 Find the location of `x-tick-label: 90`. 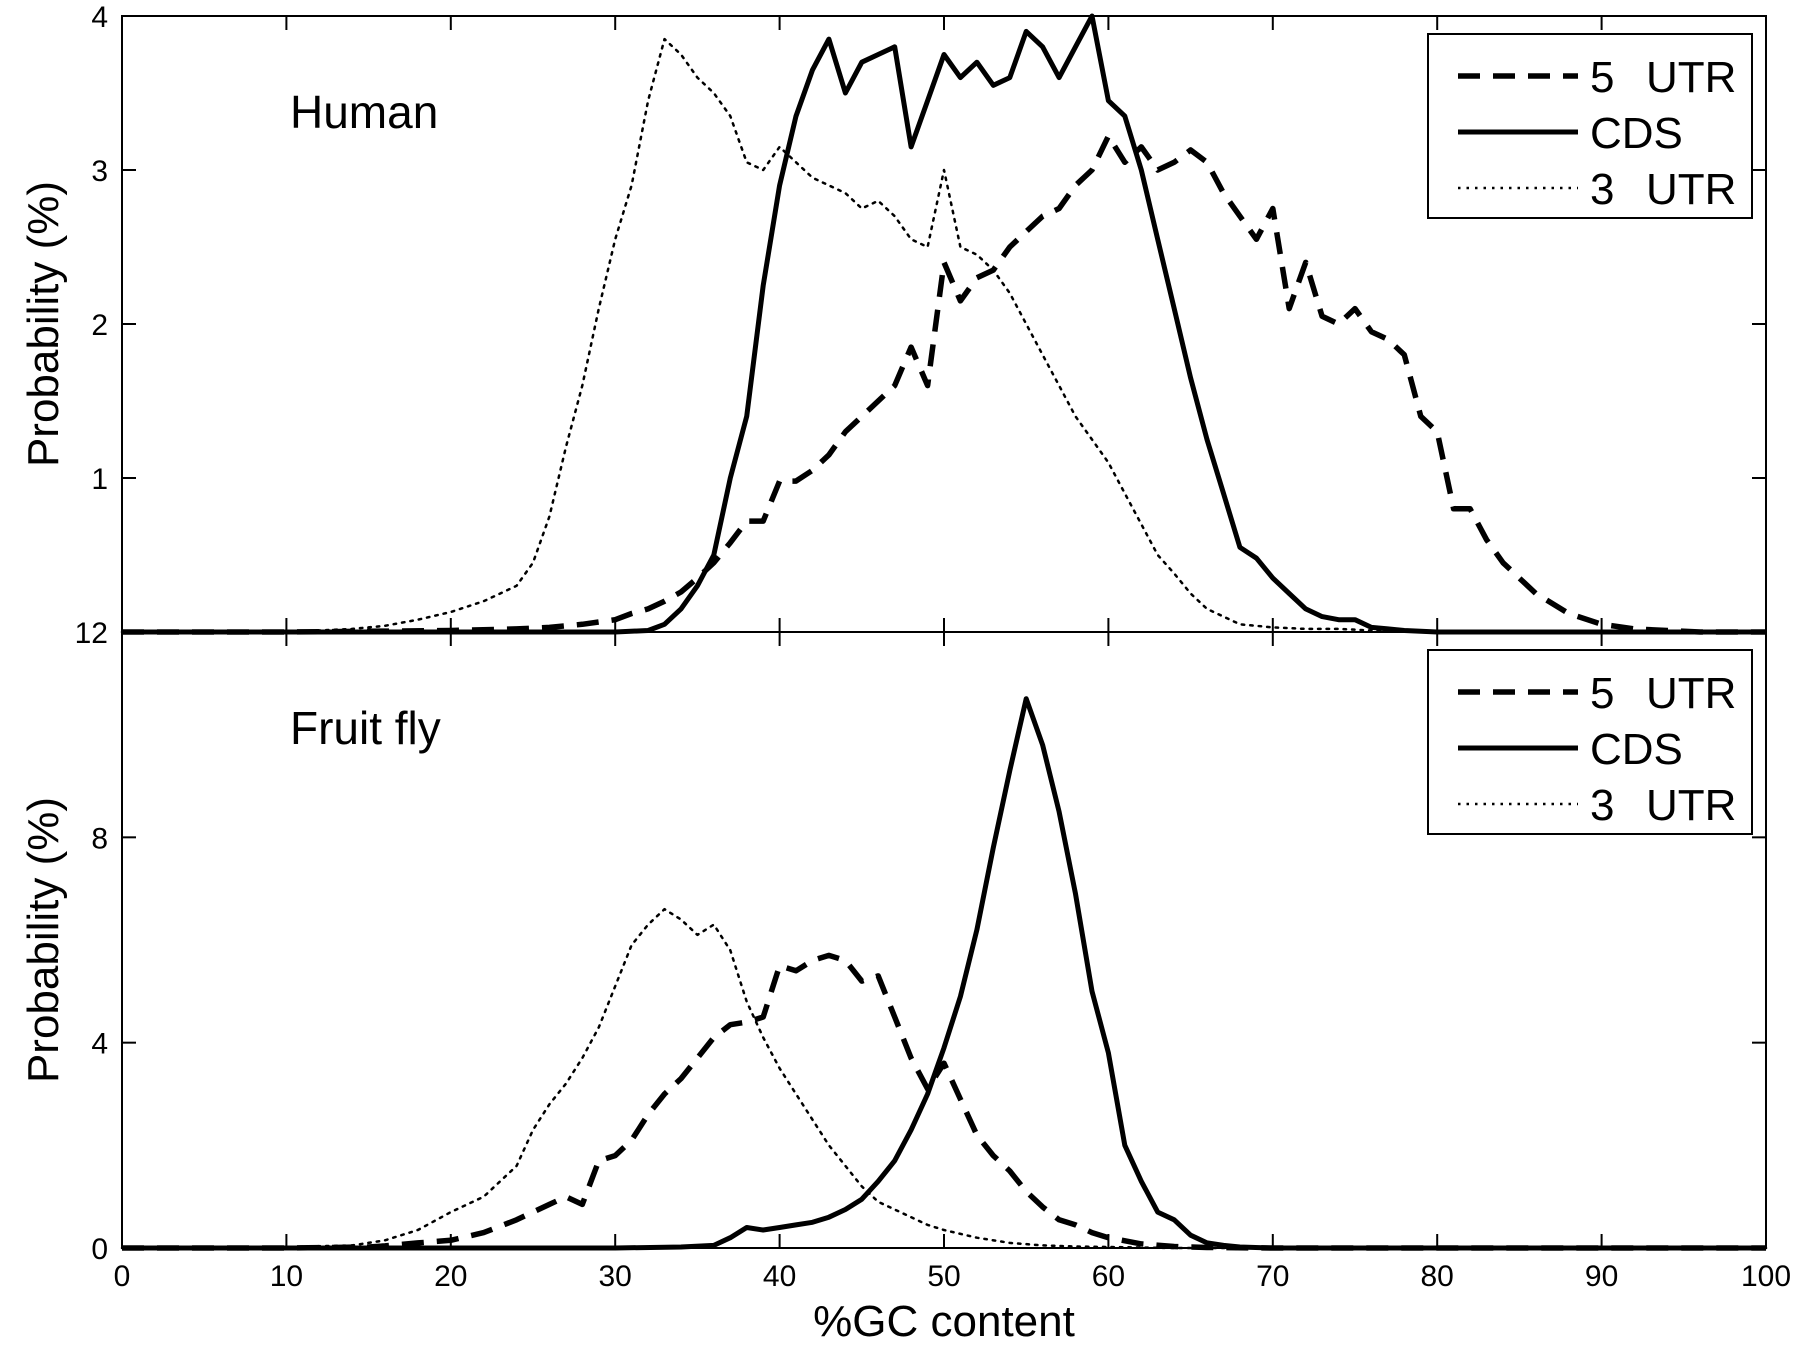

x-tick-label: 90 is located at coordinates (1601, 1276).